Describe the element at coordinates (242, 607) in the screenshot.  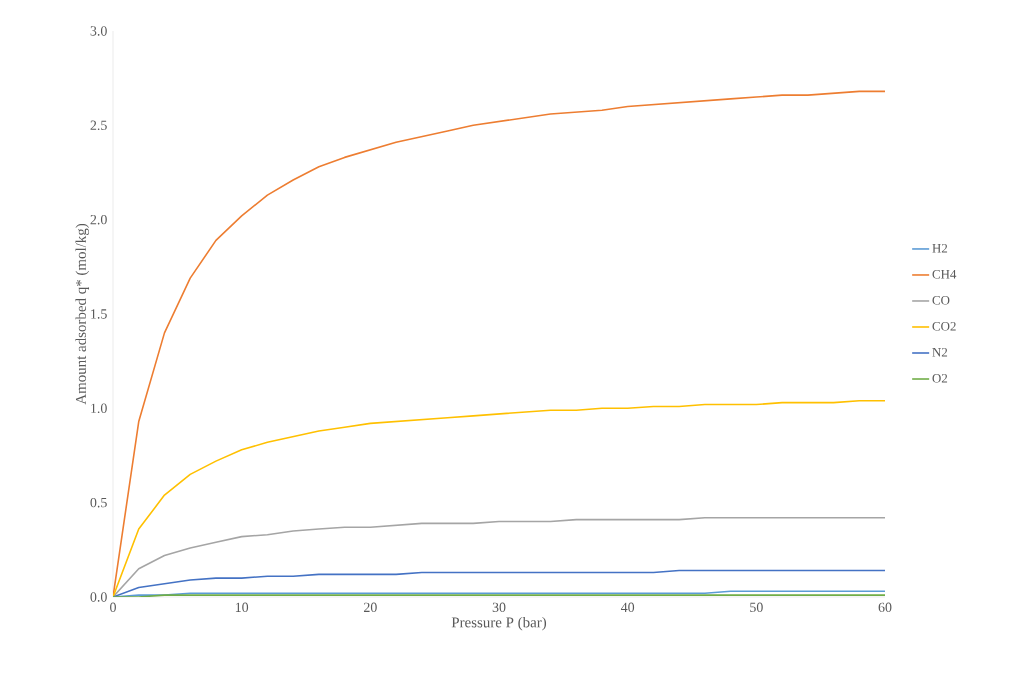
I see `x-tick-label: 10` at that location.